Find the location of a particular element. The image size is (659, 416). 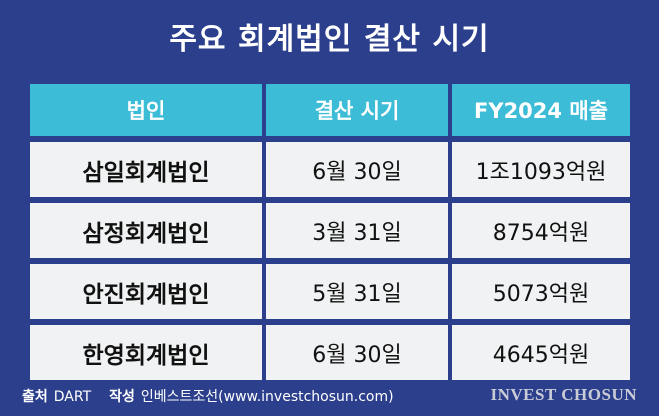

table-cell: 1조1093억원 is located at coordinates (541, 169).